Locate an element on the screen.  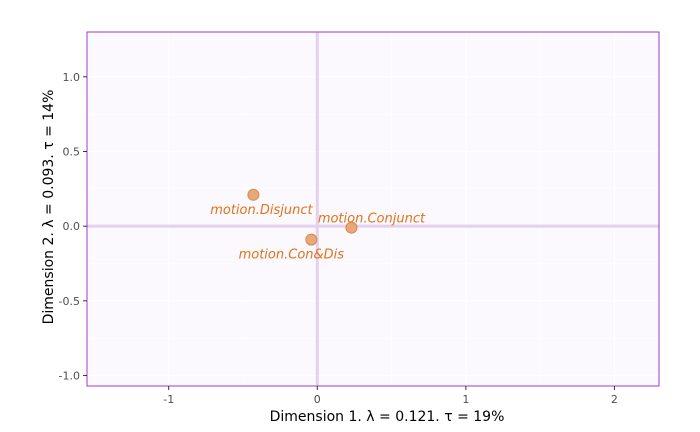
x-tick-label: 0 is located at coordinates (317, 399).